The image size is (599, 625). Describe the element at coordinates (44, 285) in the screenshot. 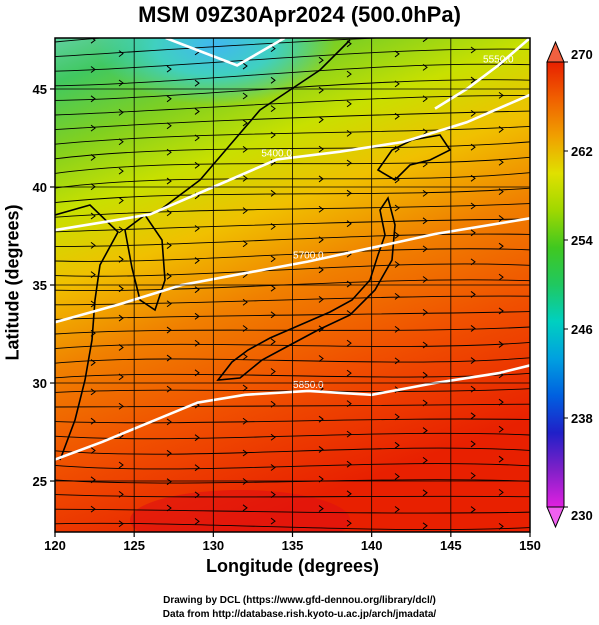

I see `y-ticks: 25 30 35 40 45` at that location.